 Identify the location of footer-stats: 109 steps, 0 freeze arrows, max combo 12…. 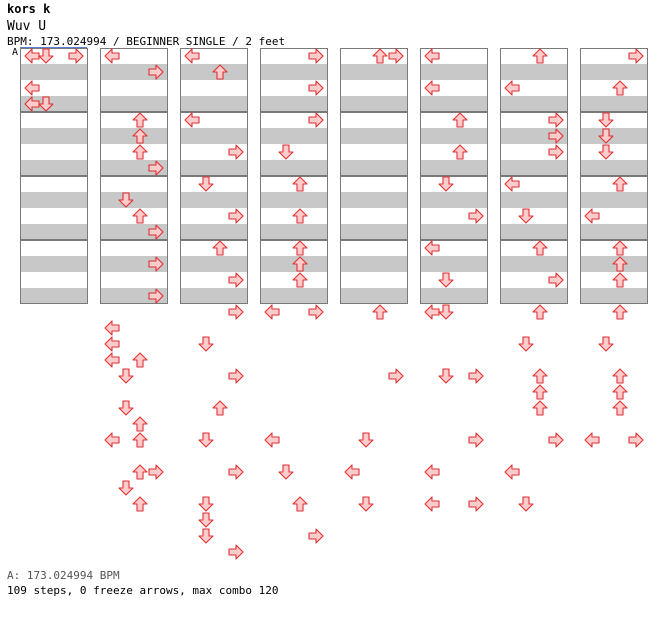
(143, 590).